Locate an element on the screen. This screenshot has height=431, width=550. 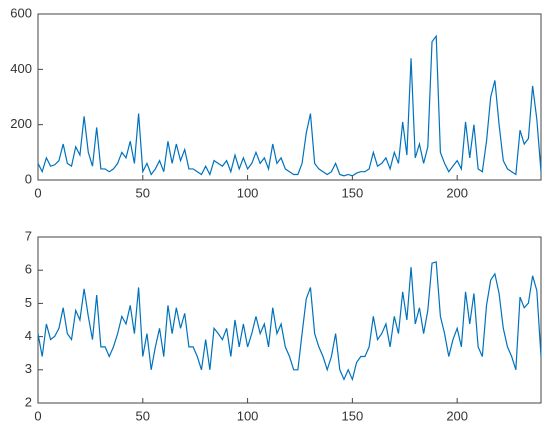
y-tick-label: 2 is located at coordinates (28, 401).